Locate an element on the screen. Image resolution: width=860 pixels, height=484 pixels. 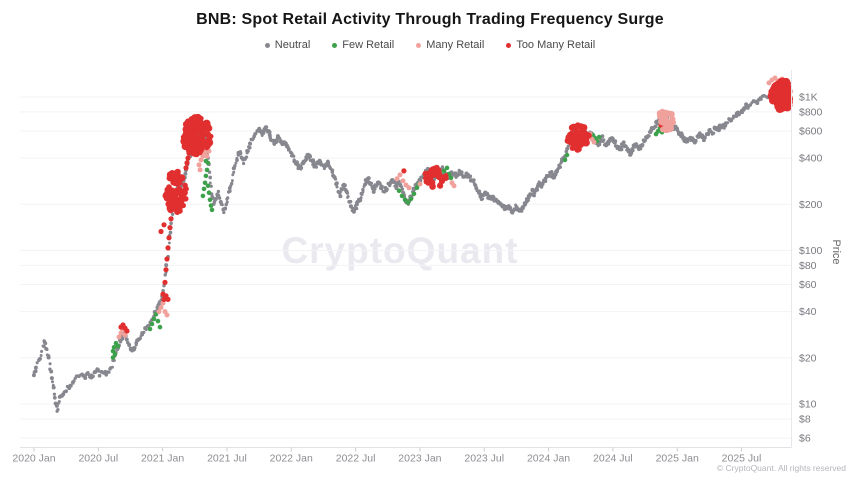
y-tick-label: $400 is located at coordinates (811, 159).